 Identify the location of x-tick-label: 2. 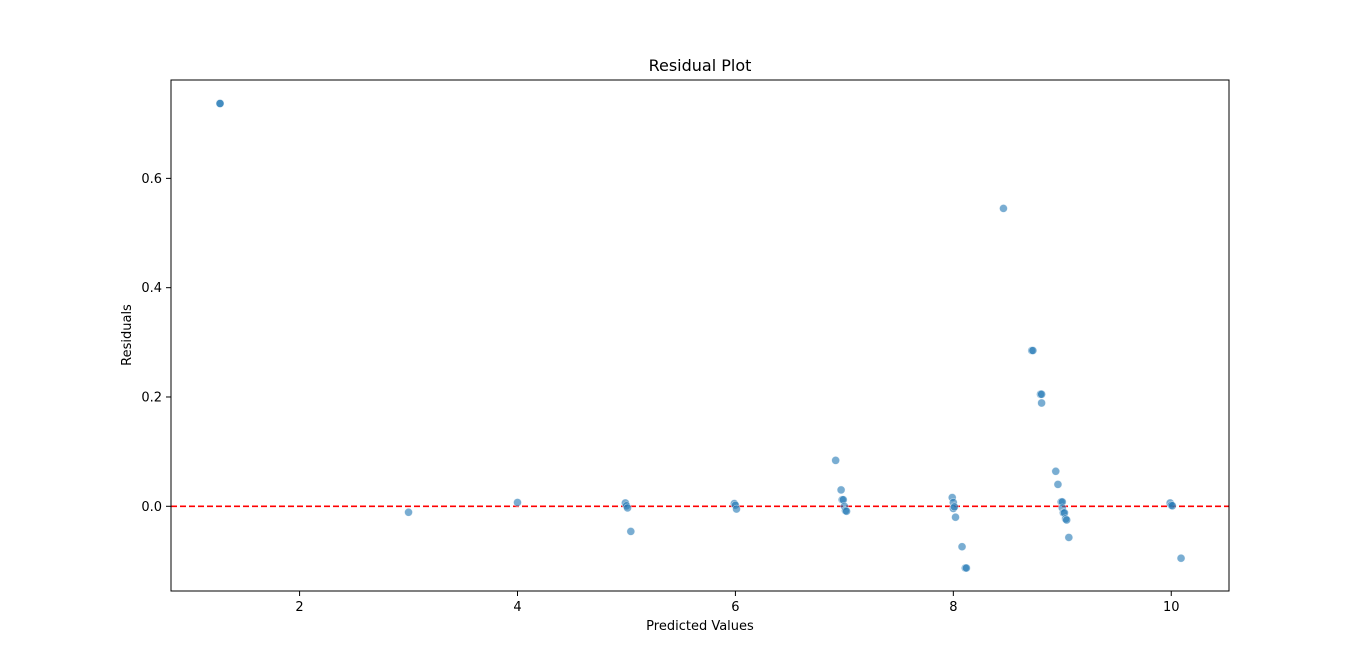
(299, 607).